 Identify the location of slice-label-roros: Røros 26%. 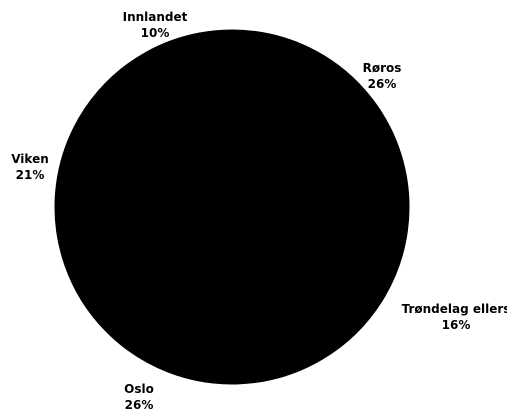
(382, 76).